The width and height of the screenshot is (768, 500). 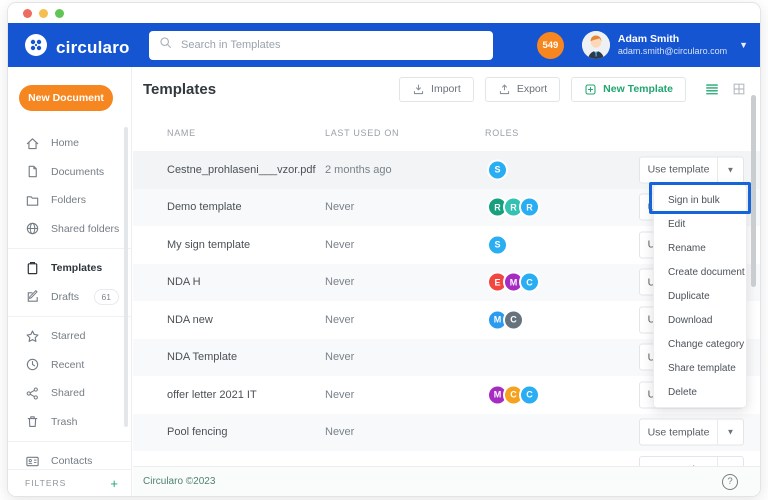 I want to click on sidebar-item-label: Folders, so click(x=69, y=200).